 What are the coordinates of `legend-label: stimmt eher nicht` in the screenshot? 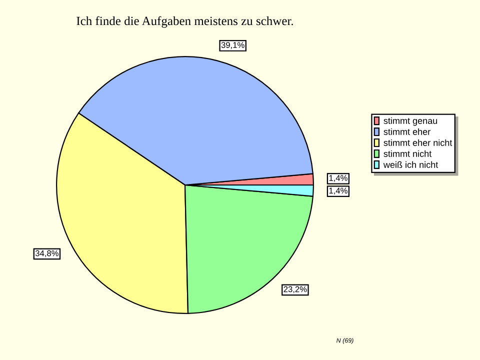 It's located at (418, 142).